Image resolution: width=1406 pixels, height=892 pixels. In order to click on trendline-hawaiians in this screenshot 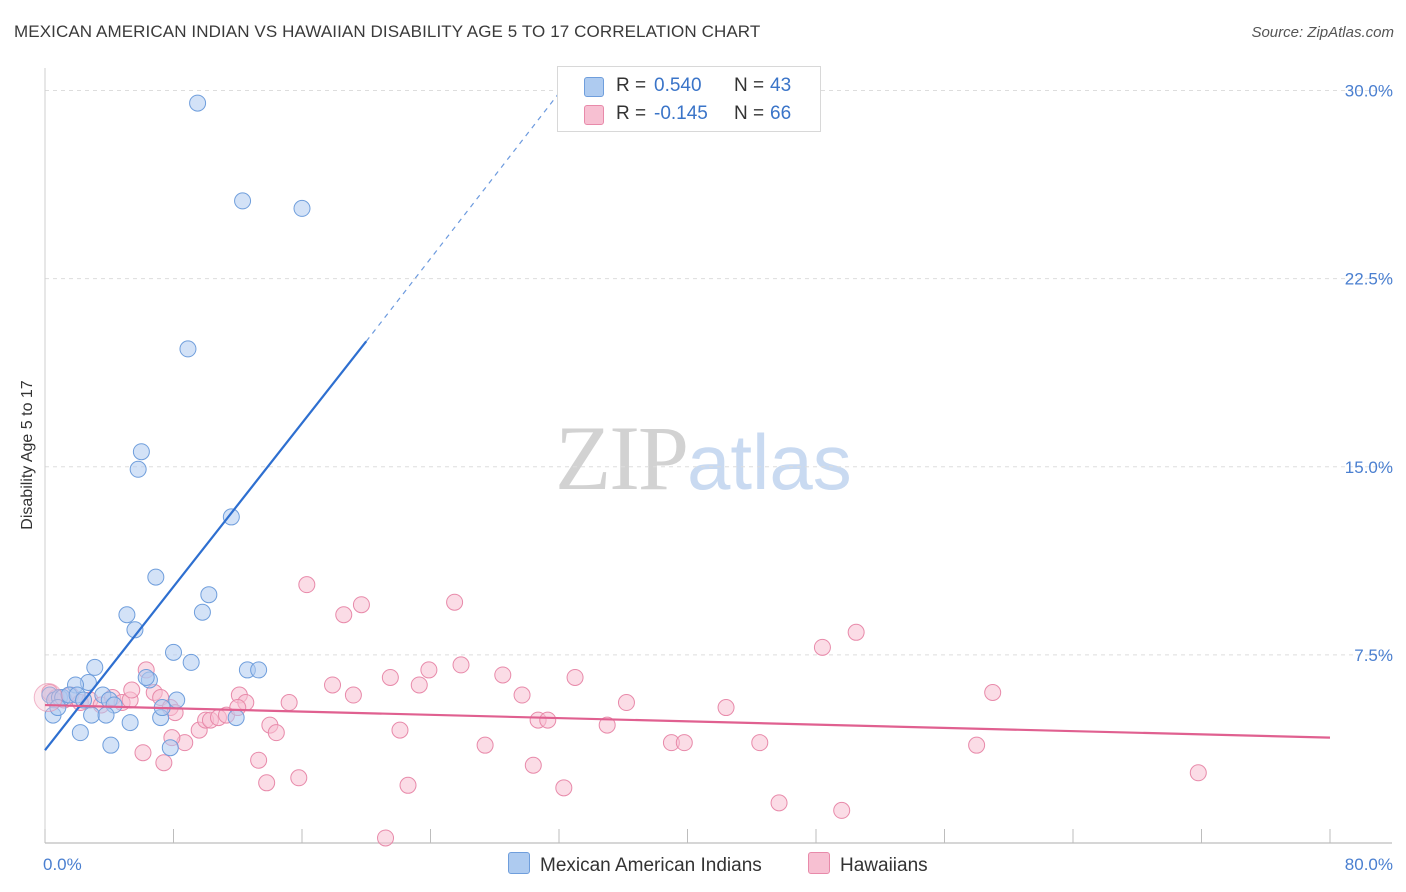, I will do `click(687, 721)`.